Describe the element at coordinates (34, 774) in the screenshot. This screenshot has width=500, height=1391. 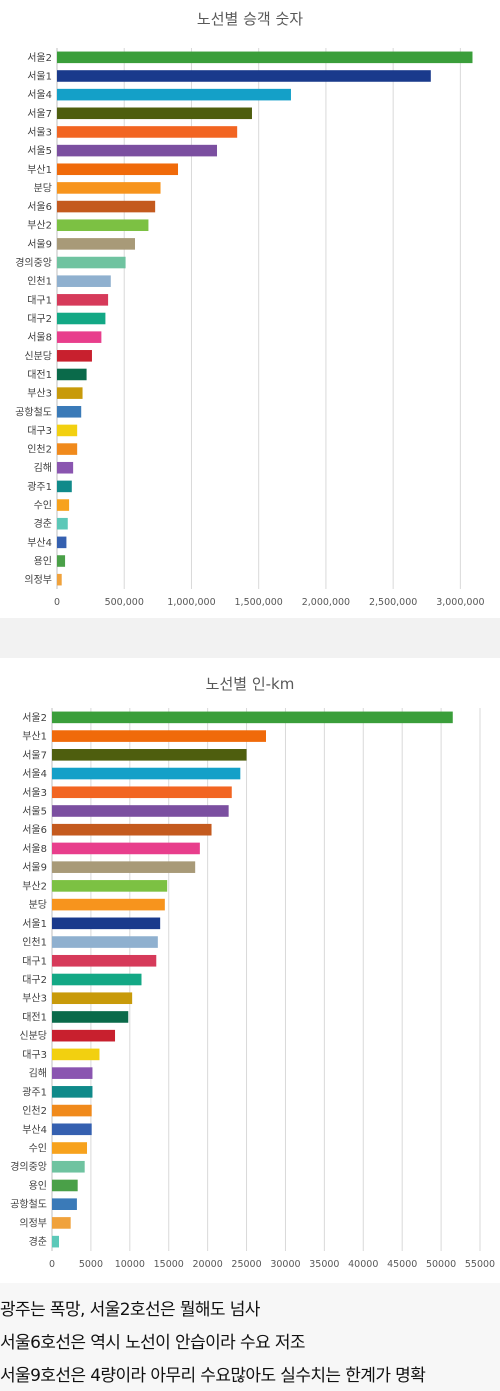
I see `category-label: 서울4` at that location.